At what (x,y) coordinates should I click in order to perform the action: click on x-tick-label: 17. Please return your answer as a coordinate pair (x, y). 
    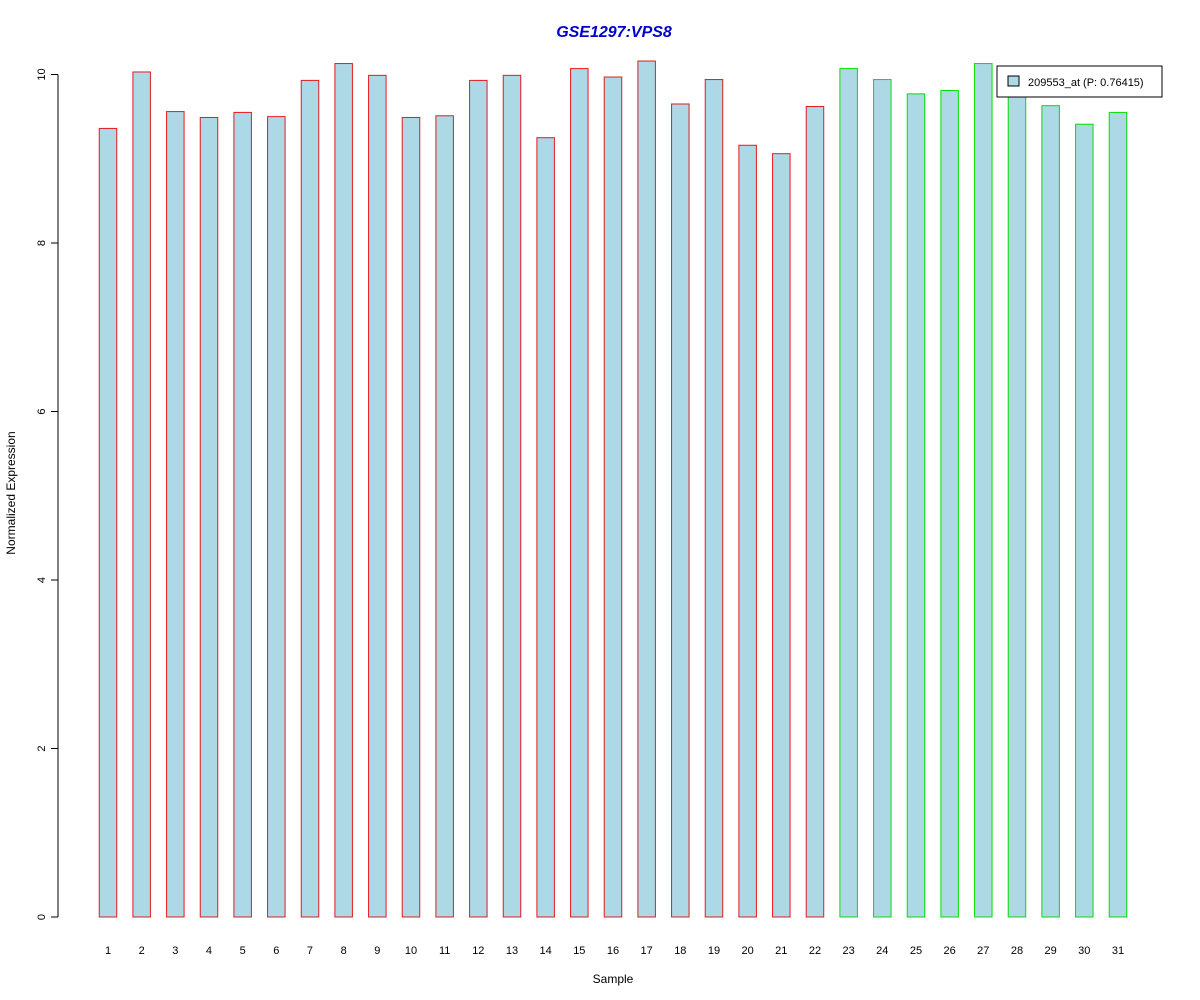
    Looking at the image, I should click on (647, 951).